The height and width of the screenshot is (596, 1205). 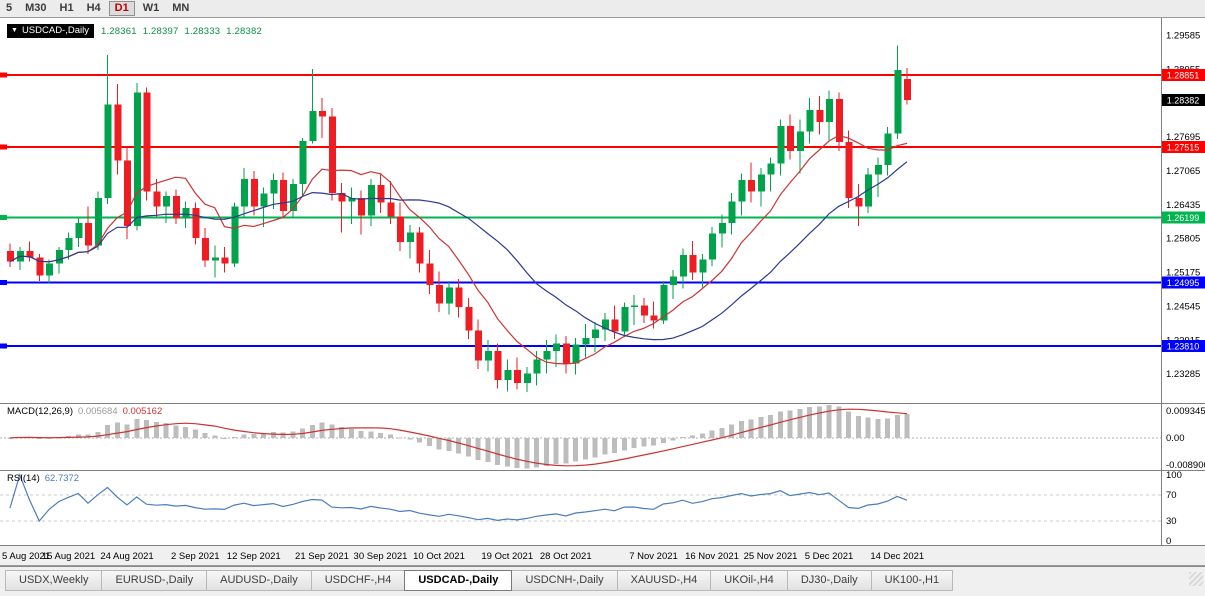 I want to click on timeframe-button-m30: M30, so click(x=36, y=8).